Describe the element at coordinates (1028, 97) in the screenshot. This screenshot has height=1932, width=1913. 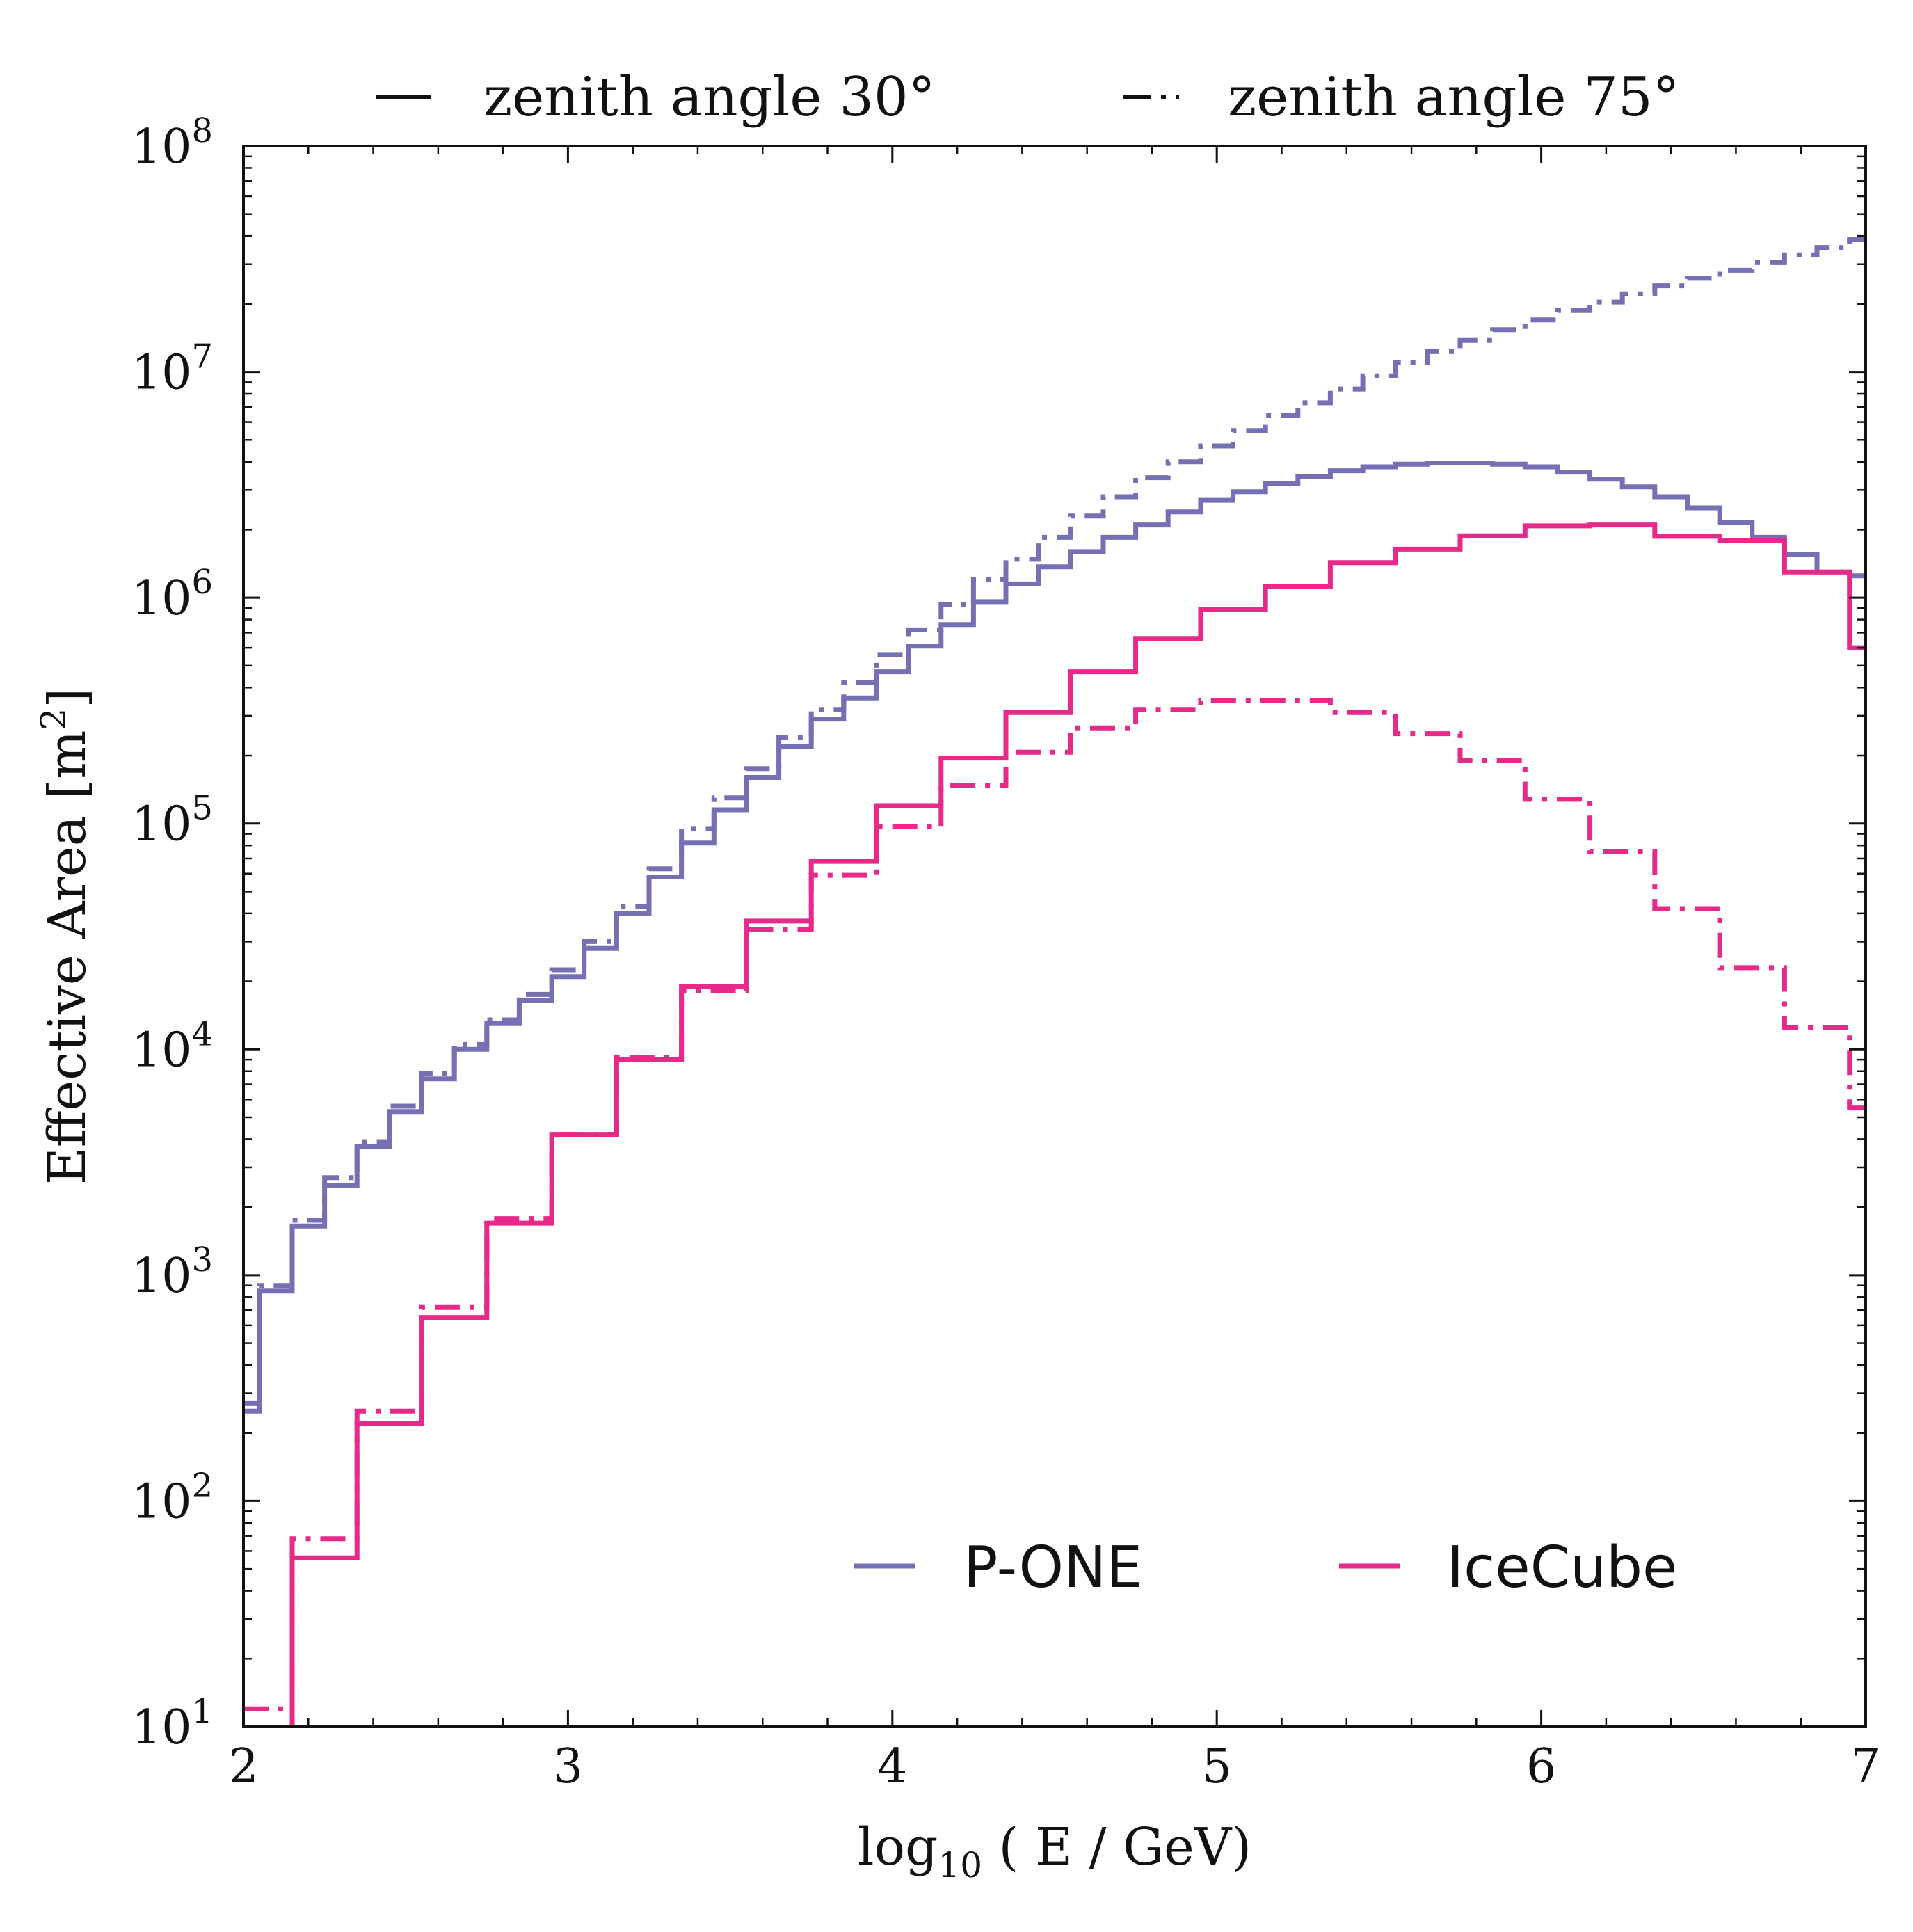
I see `linestyle-legend: zenith angle 30° zenith angle 75°` at that location.